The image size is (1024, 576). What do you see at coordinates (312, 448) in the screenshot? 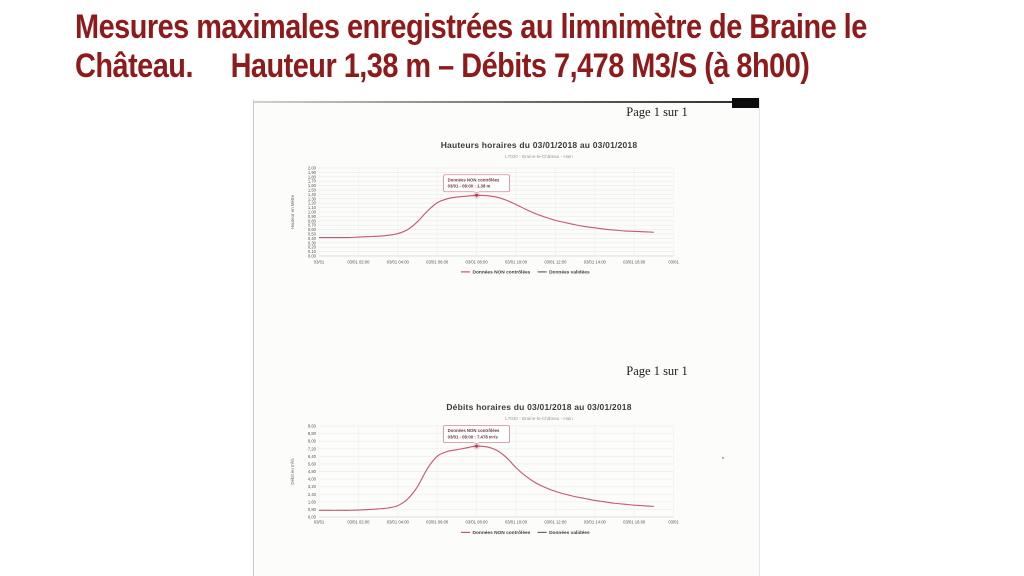
I see `y-tick-label: 7,20` at bounding box center [312, 448].